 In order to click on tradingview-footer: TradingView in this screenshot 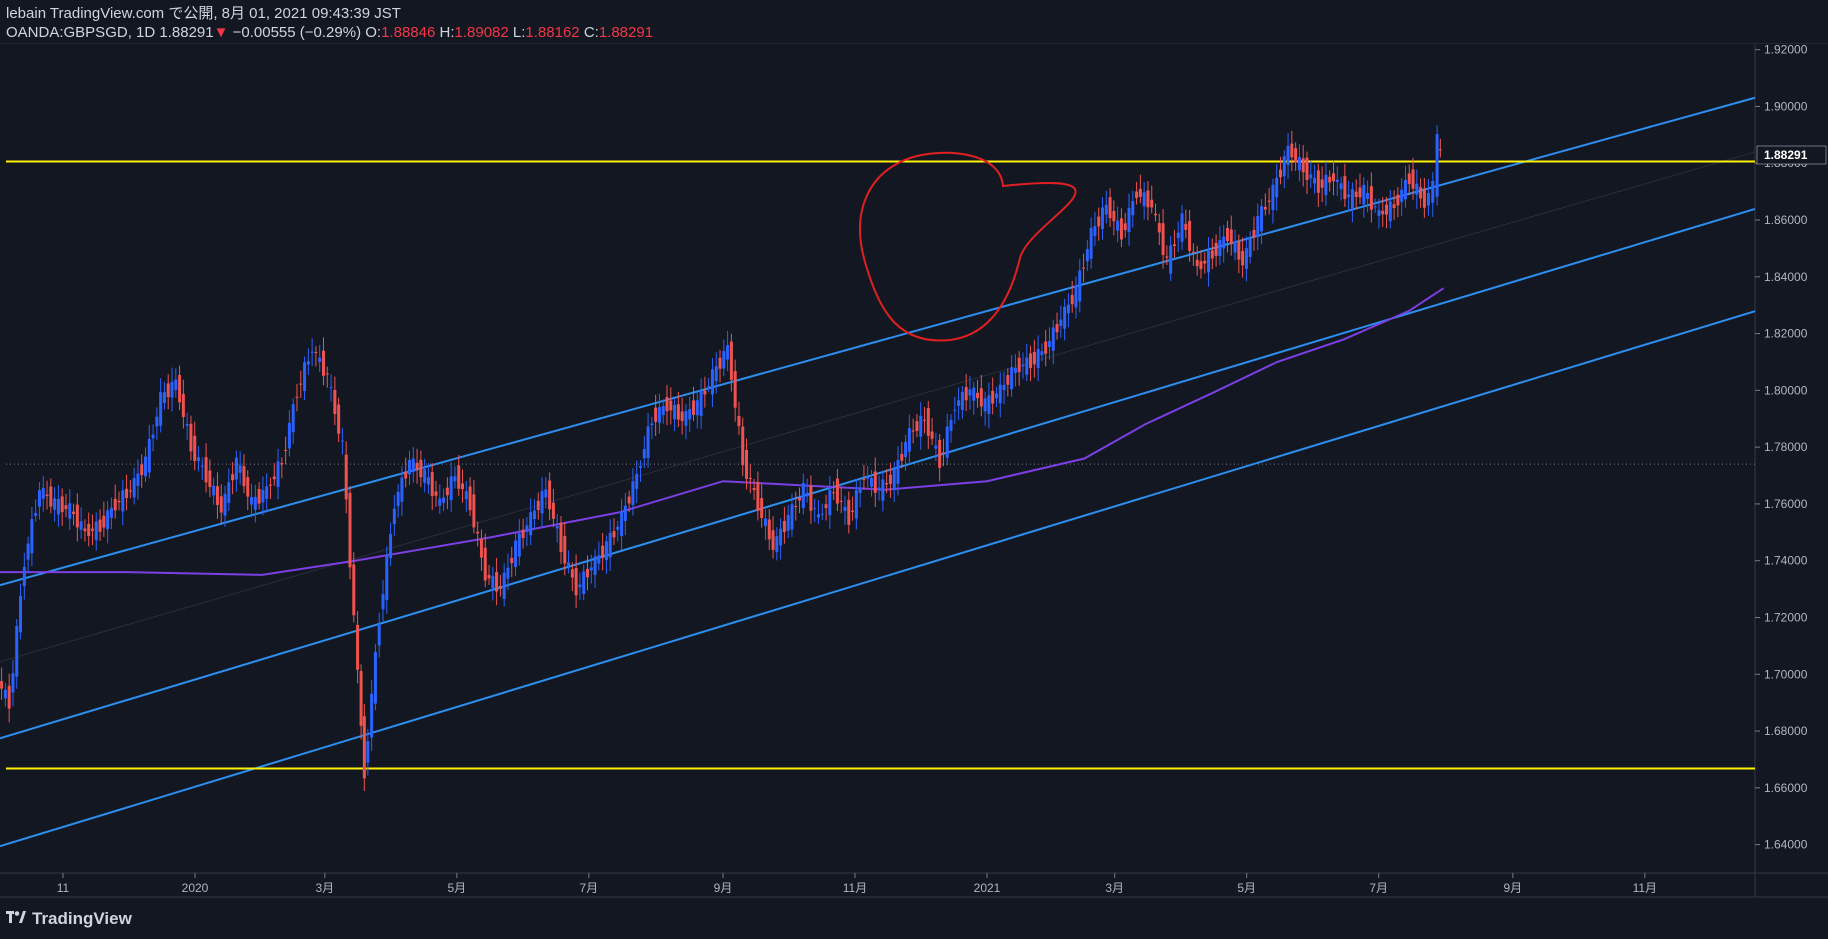, I will do `click(69, 919)`.